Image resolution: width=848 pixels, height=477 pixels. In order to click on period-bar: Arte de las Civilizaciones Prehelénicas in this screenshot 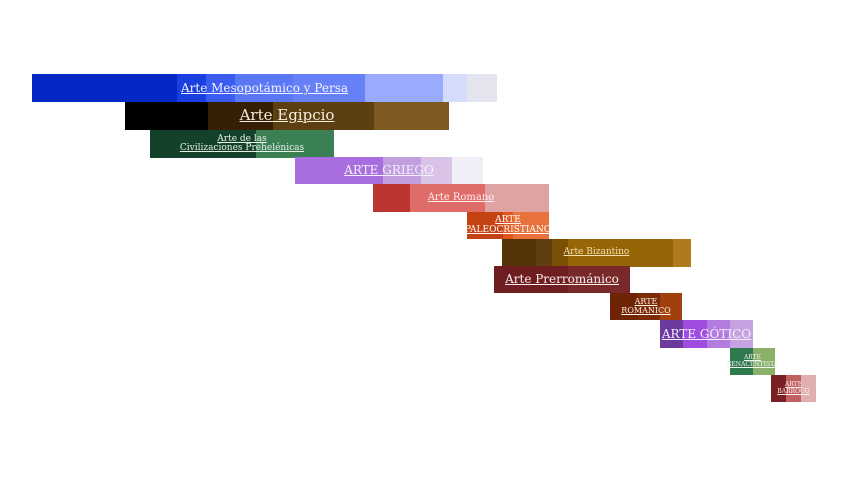, I will do `click(242, 144)`.